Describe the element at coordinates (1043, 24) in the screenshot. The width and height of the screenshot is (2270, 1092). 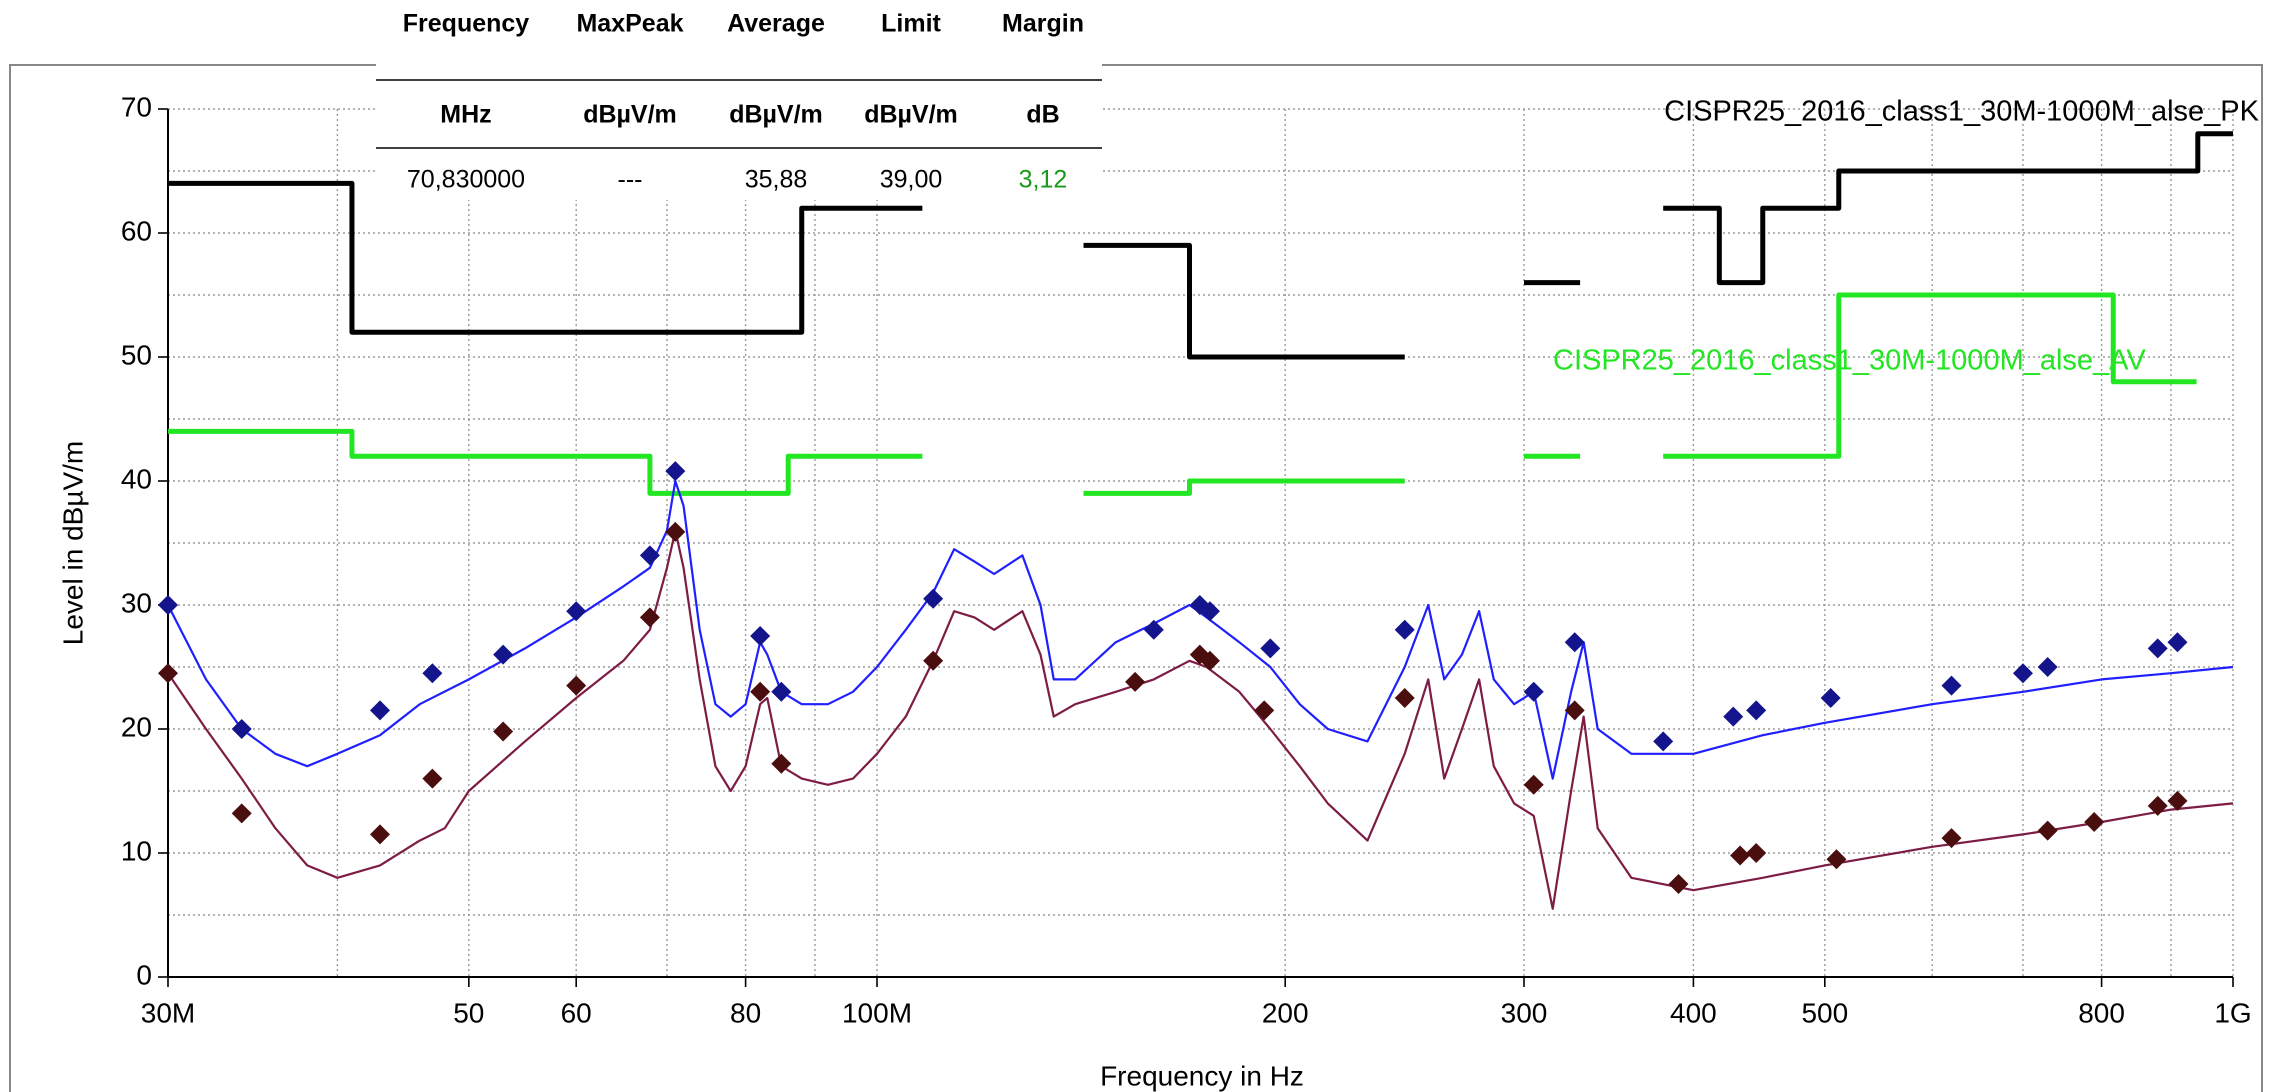
I see `table-header: Margin` at that location.